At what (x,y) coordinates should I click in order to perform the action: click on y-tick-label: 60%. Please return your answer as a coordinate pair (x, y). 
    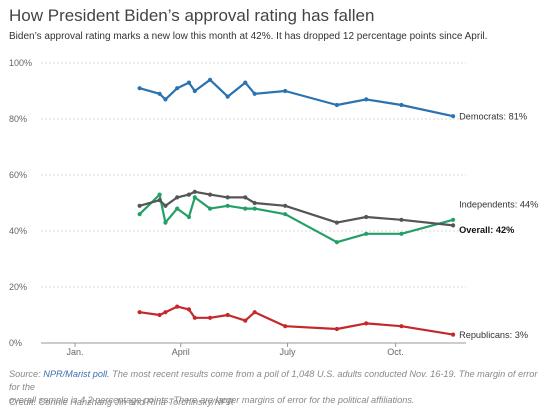
    Looking at the image, I should click on (18, 175).